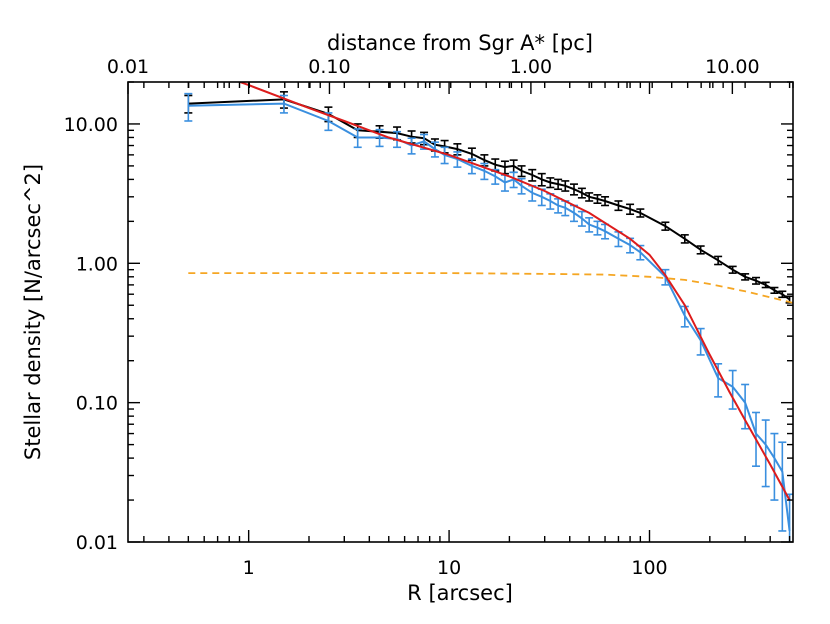 The width and height of the screenshot is (830, 624). Describe the element at coordinates (91, 125) in the screenshot. I see `y-tick-label: 10.00` at that location.